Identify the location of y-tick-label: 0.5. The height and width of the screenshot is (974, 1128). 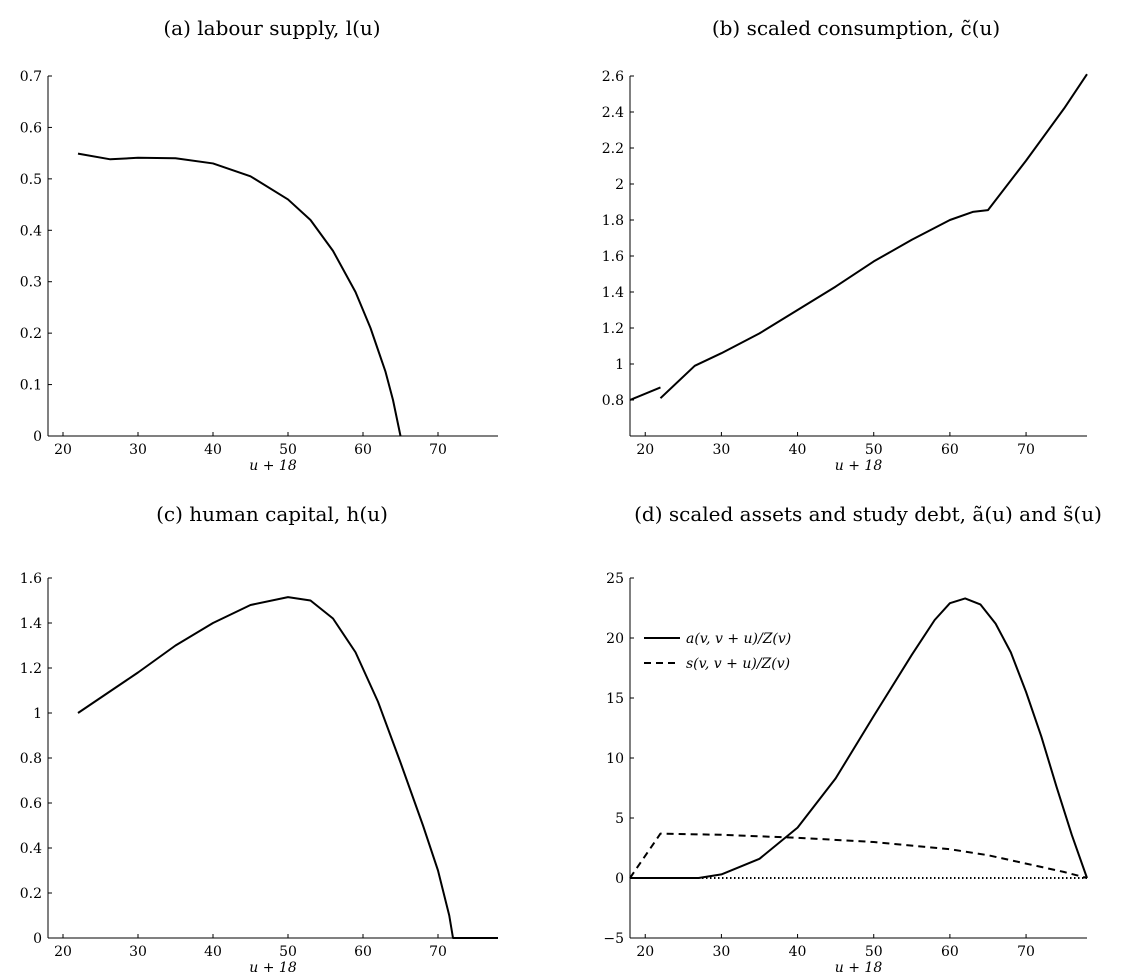
(31, 180).